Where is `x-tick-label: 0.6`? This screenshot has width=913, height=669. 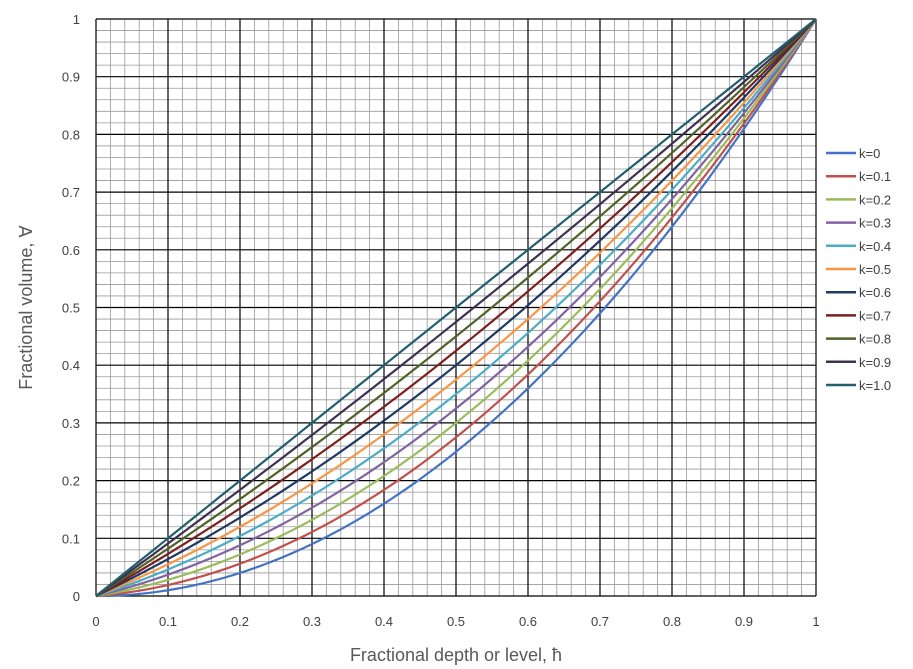 x-tick-label: 0.6 is located at coordinates (528, 621).